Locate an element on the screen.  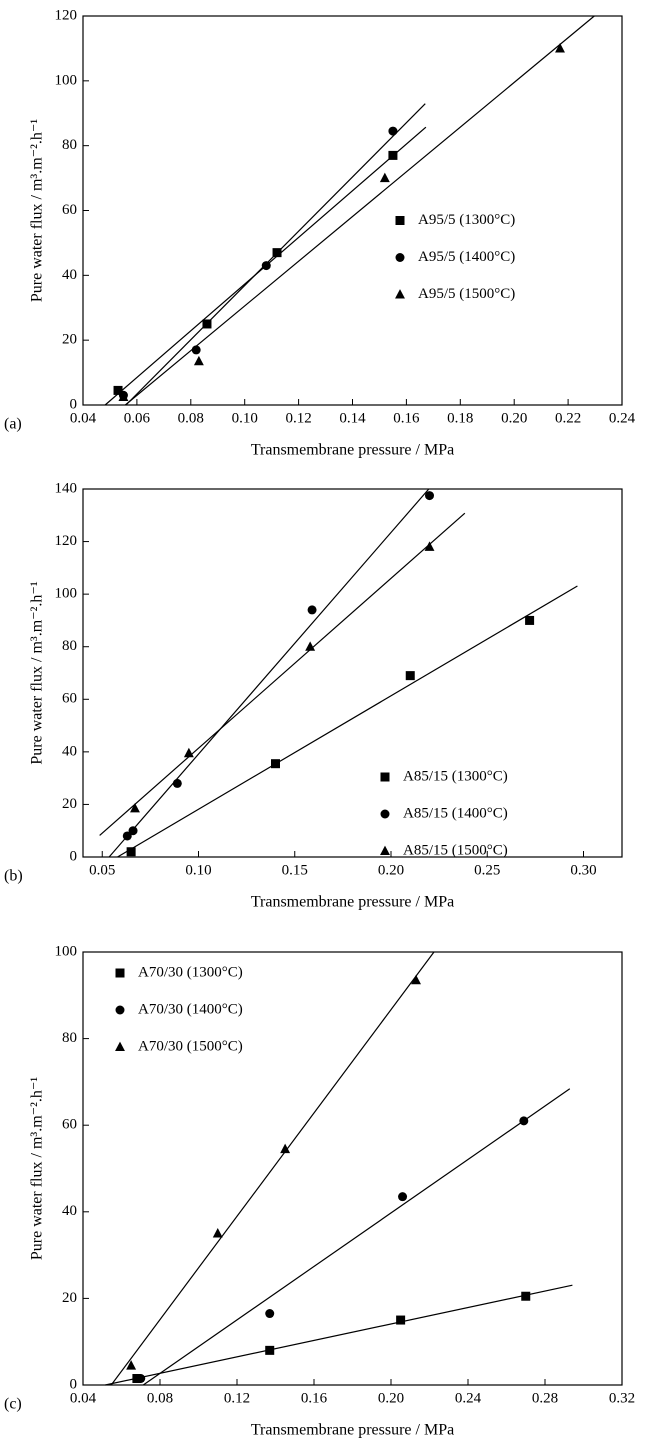
x-tick-label: 0.22 is located at coordinates (568, 418).